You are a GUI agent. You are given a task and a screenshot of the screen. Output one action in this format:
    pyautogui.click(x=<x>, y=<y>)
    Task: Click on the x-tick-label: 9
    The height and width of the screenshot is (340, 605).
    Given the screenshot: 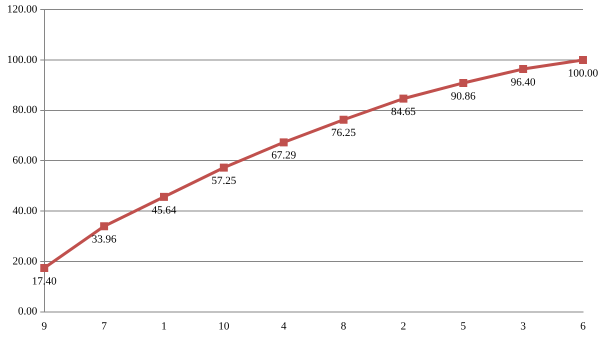 What is the action you would take?
    pyautogui.click(x=45, y=326)
    